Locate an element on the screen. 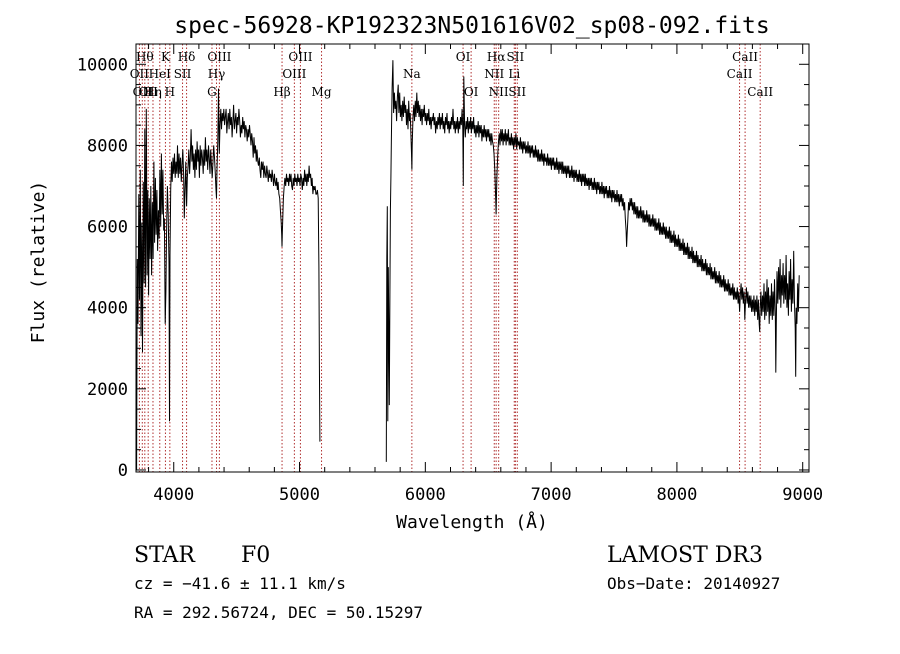  spectral-line-label: Hδ is located at coordinates (187, 57).